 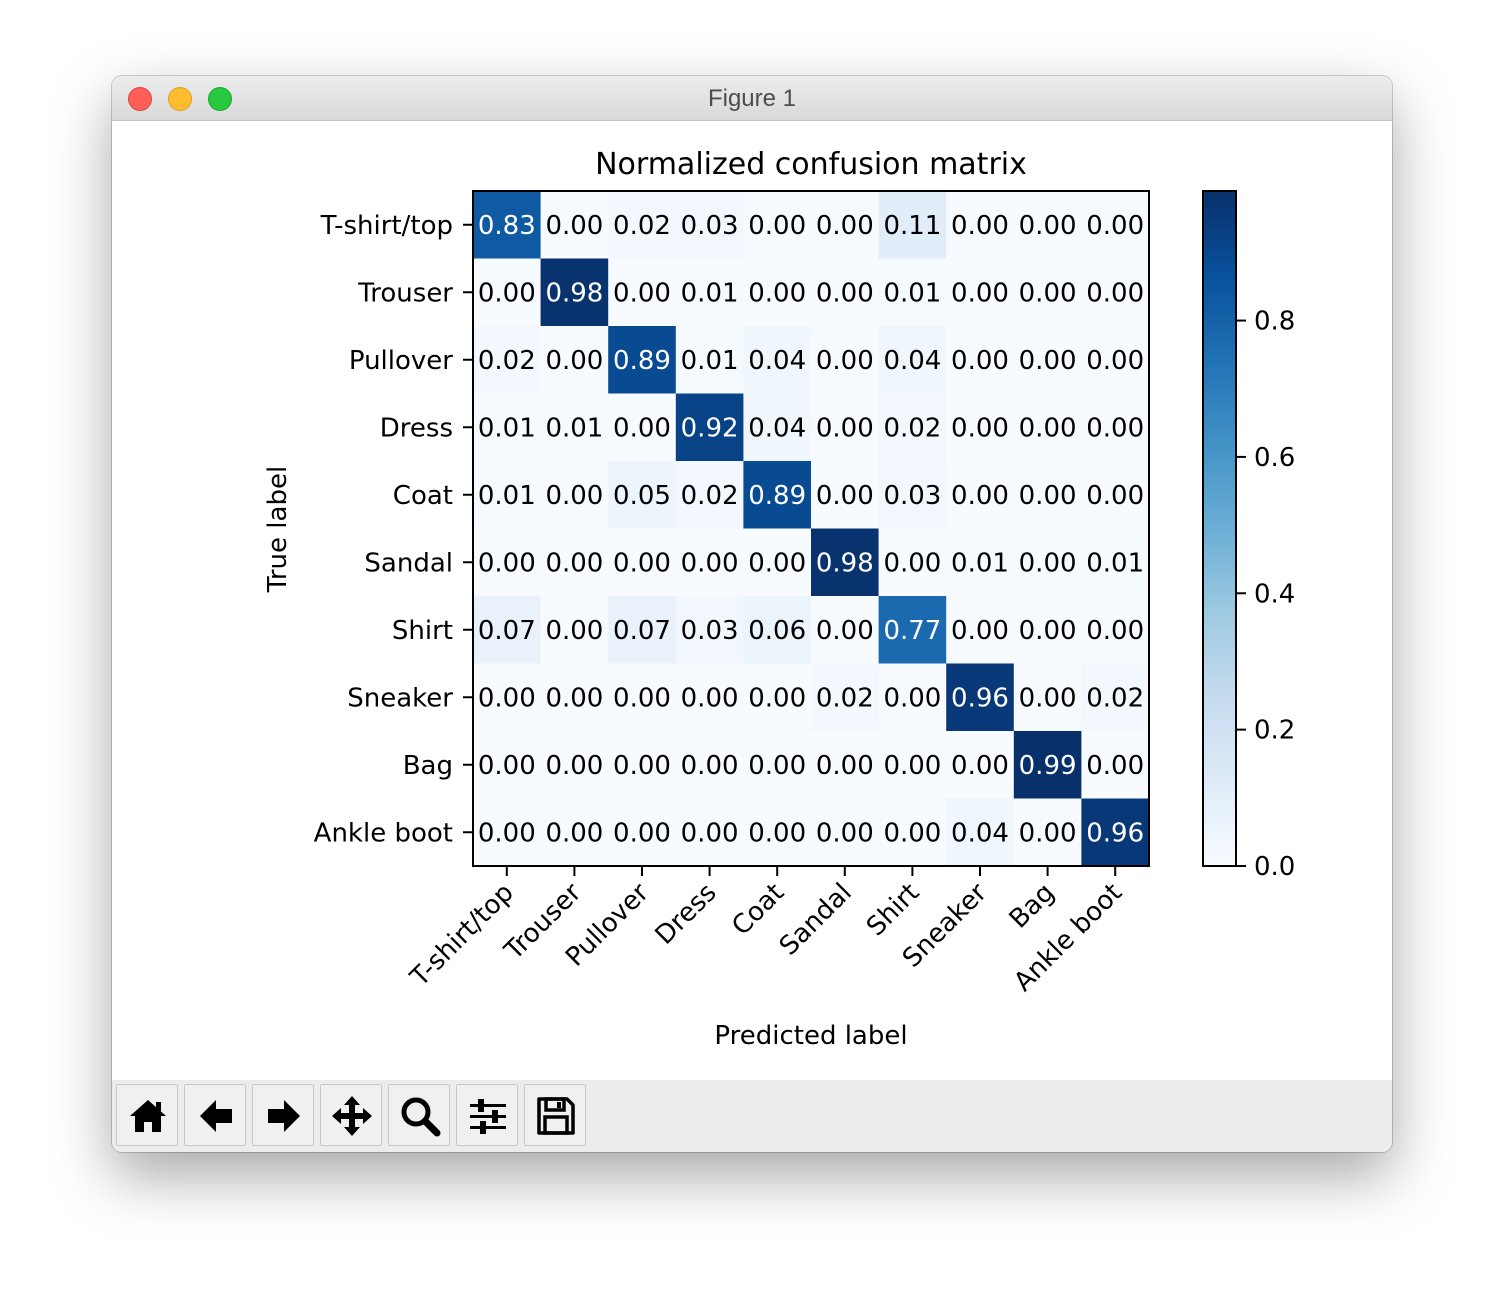 I want to click on y-tick-label: Sneaker, so click(x=400, y=698).